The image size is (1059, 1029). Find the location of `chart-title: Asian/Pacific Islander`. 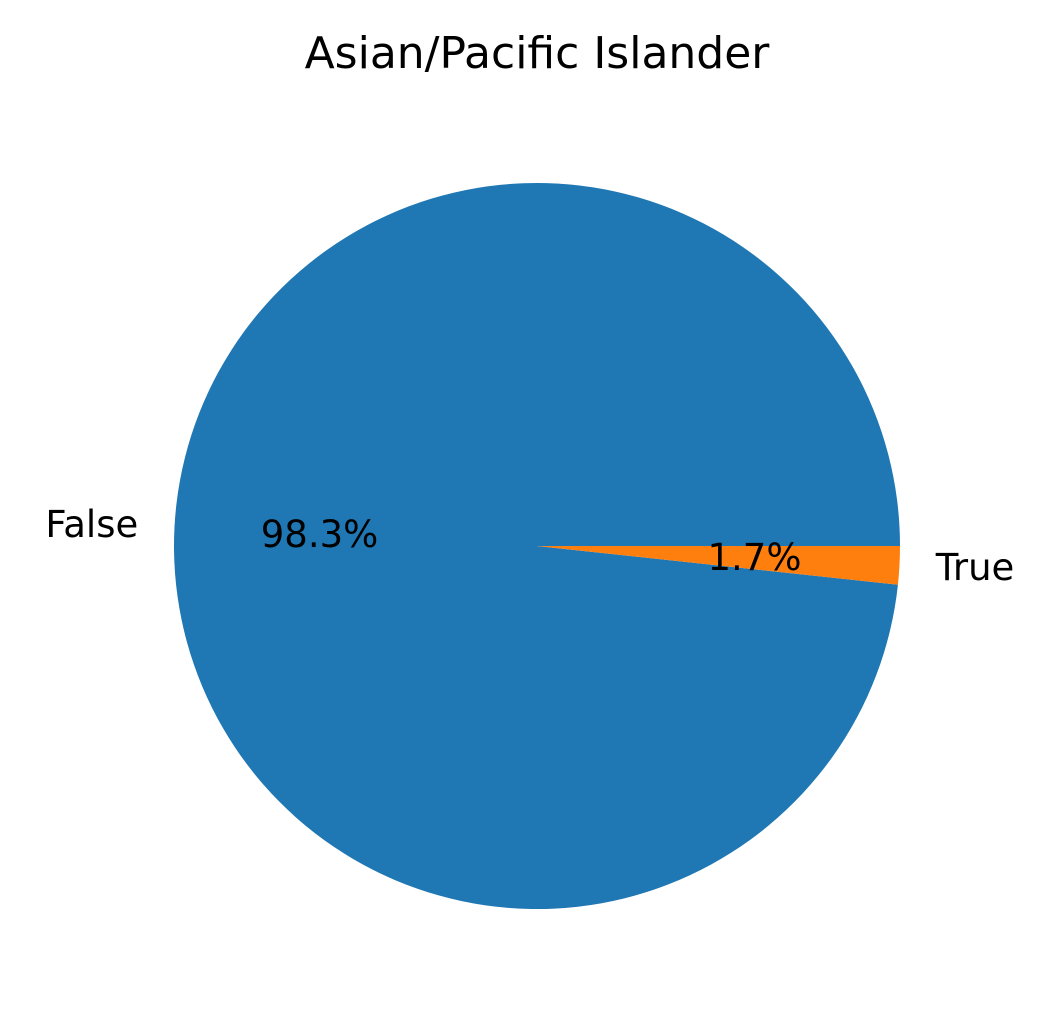

chart-title: Asian/Pacific Islander is located at coordinates (538, 53).